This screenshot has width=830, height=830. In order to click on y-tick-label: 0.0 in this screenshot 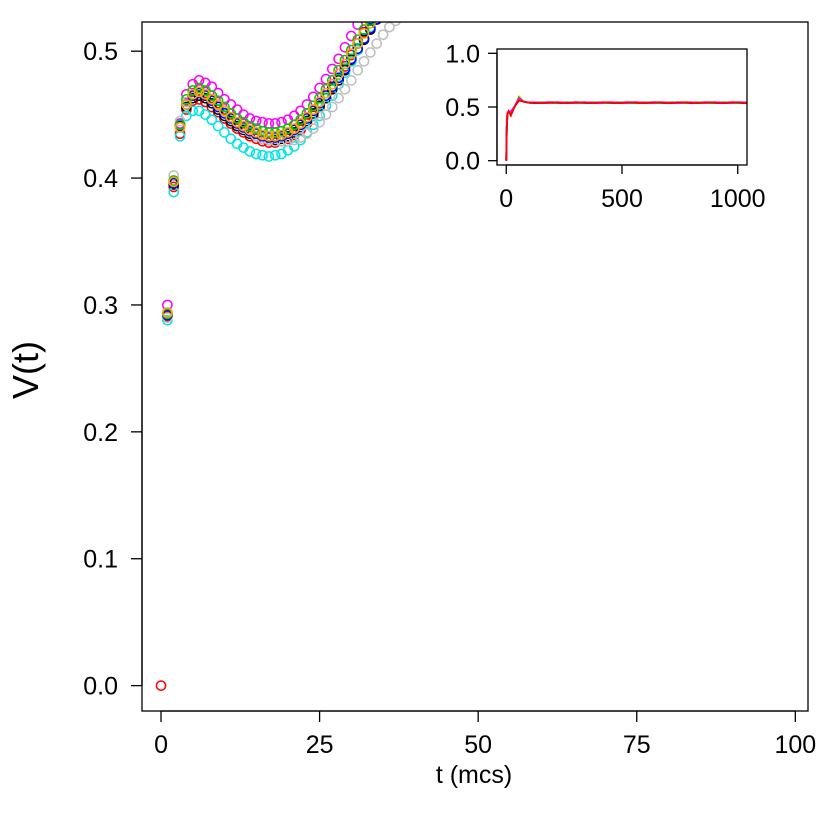, I will do `click(100, 687)`.